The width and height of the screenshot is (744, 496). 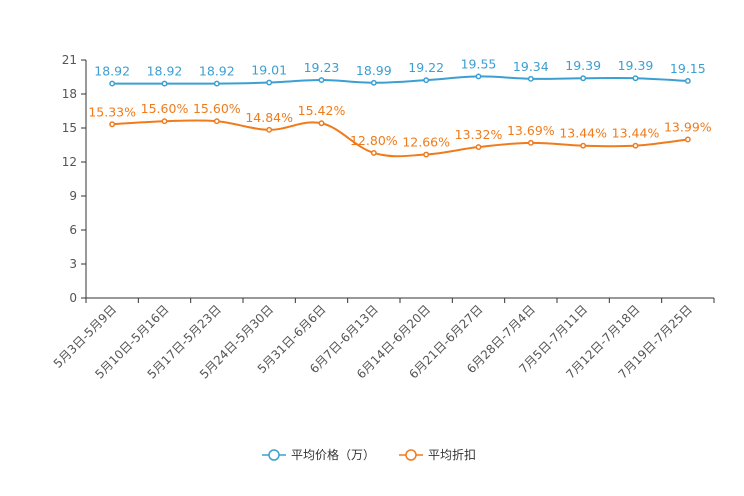 I want to click on y-tick-label: 18, so click(x=69, y=94).